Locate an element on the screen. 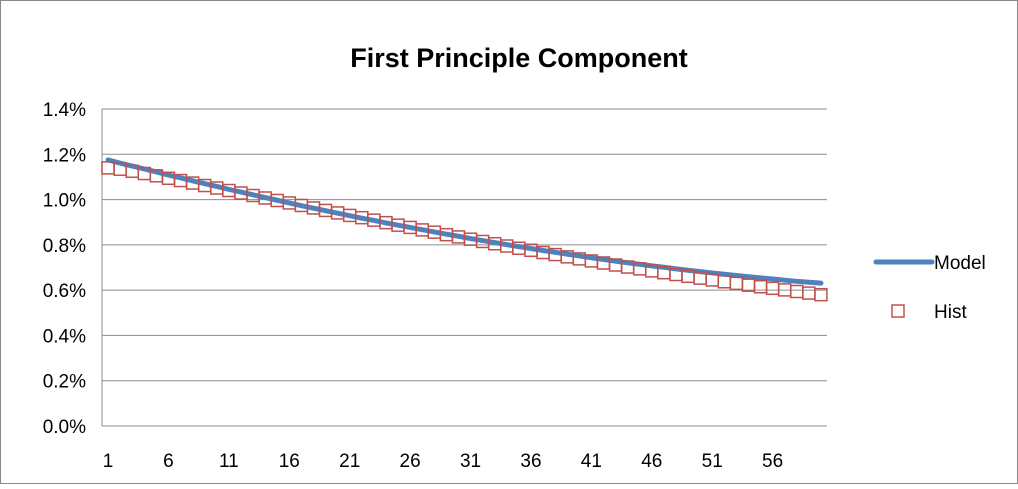  legend: Model Hist is located at coordinates (929, 288).